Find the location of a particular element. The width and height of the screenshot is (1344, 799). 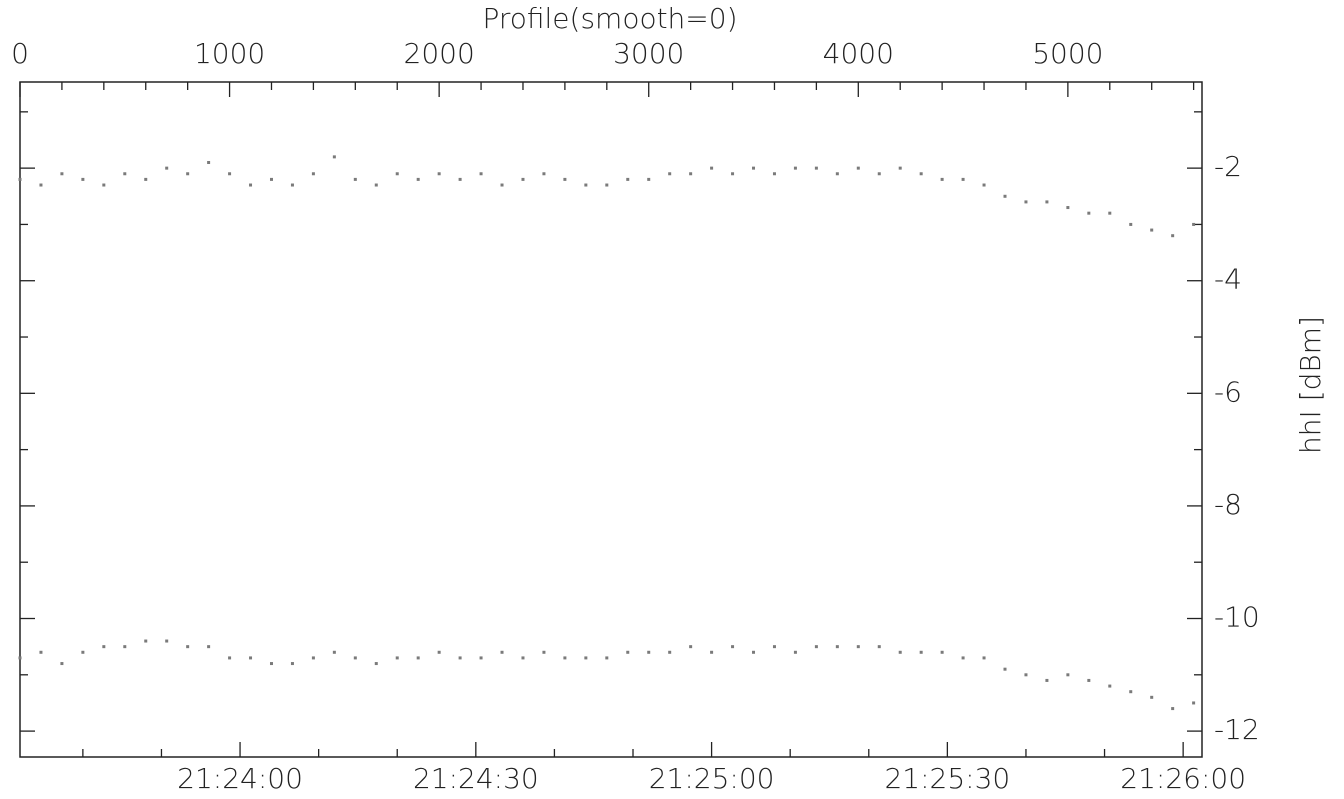

y-tick-label: -8 is located at coordinates (1228, 504).